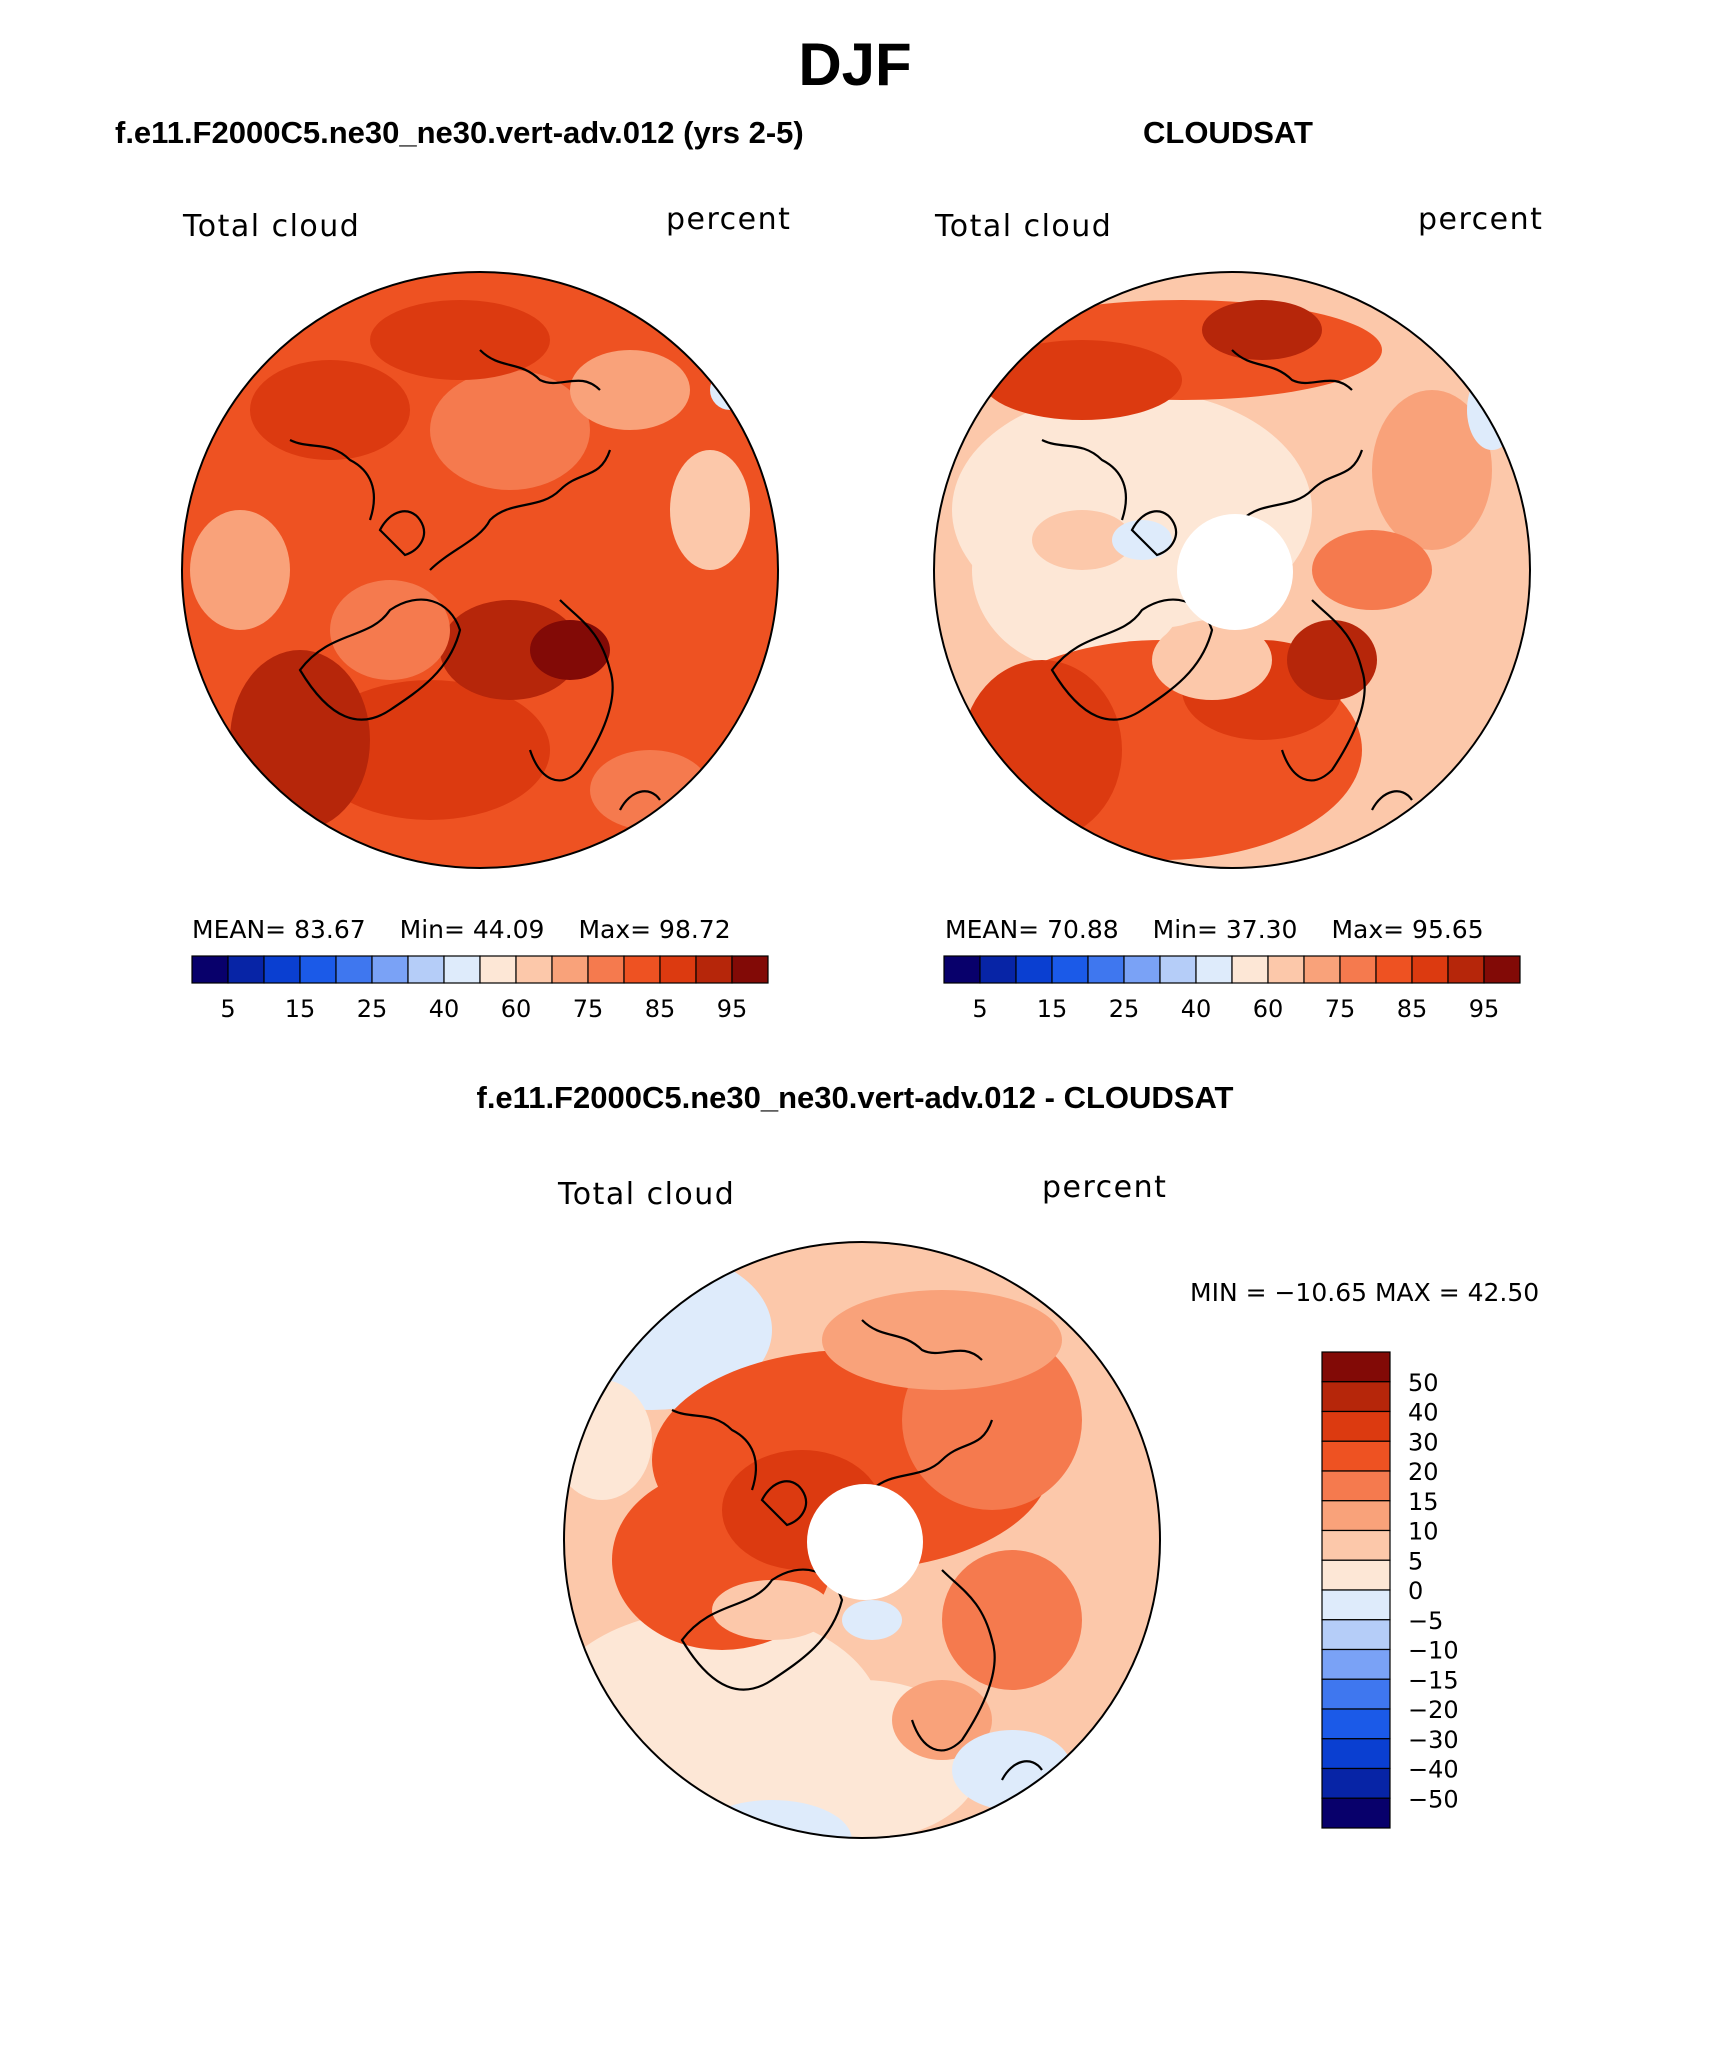 This screenshot has width=1710, height=2061. I want to click on diff-colorbar-tick-label: −15, so click(1433, 1680).